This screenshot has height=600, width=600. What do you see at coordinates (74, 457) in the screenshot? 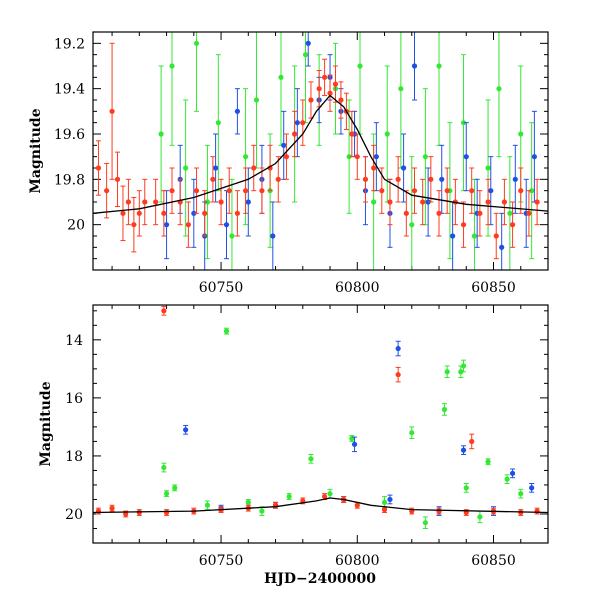
I see `y-tick-label: 18` at bounding box center [74, 457].